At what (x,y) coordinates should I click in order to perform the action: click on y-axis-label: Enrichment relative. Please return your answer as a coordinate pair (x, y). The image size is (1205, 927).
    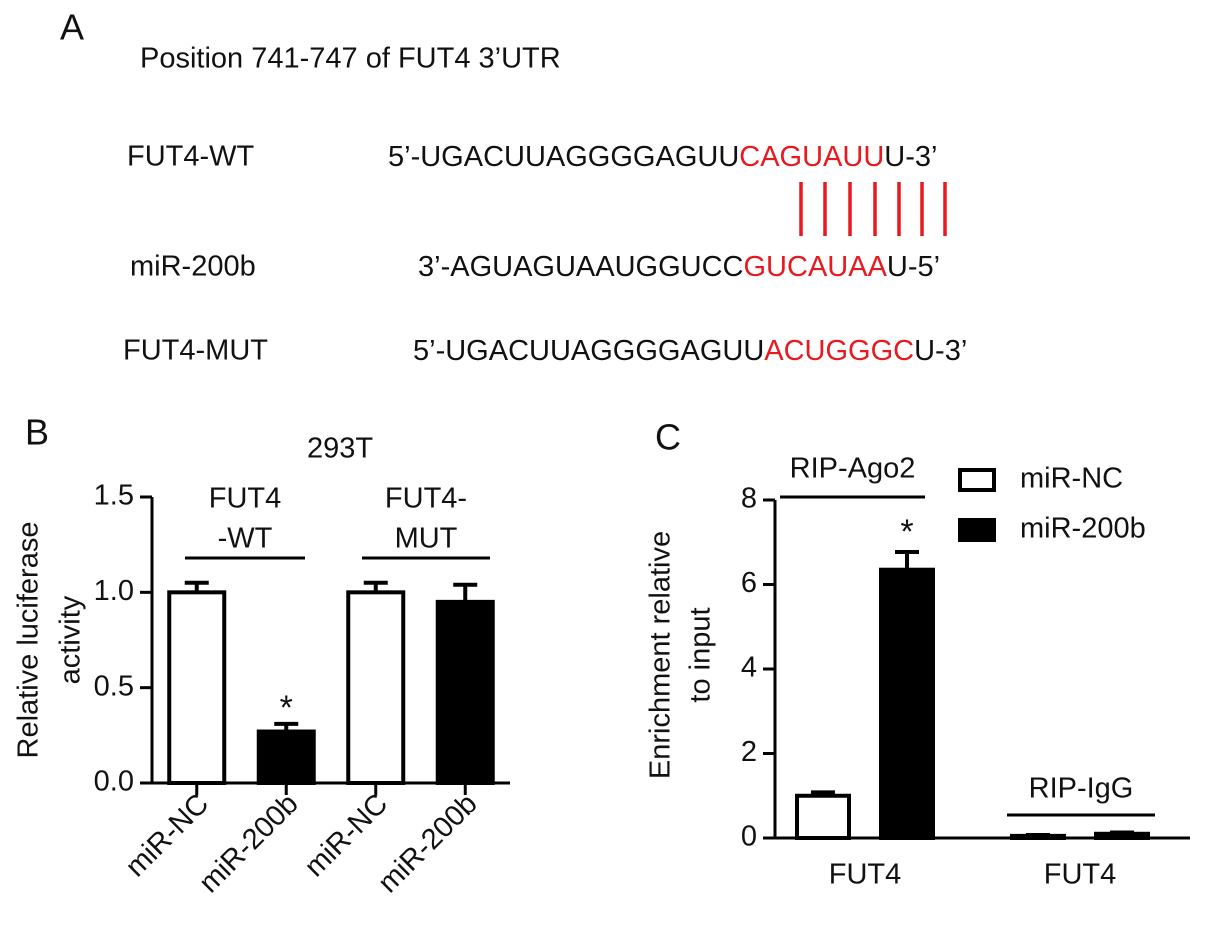
    Looking at the image, I should click on (661, 655).